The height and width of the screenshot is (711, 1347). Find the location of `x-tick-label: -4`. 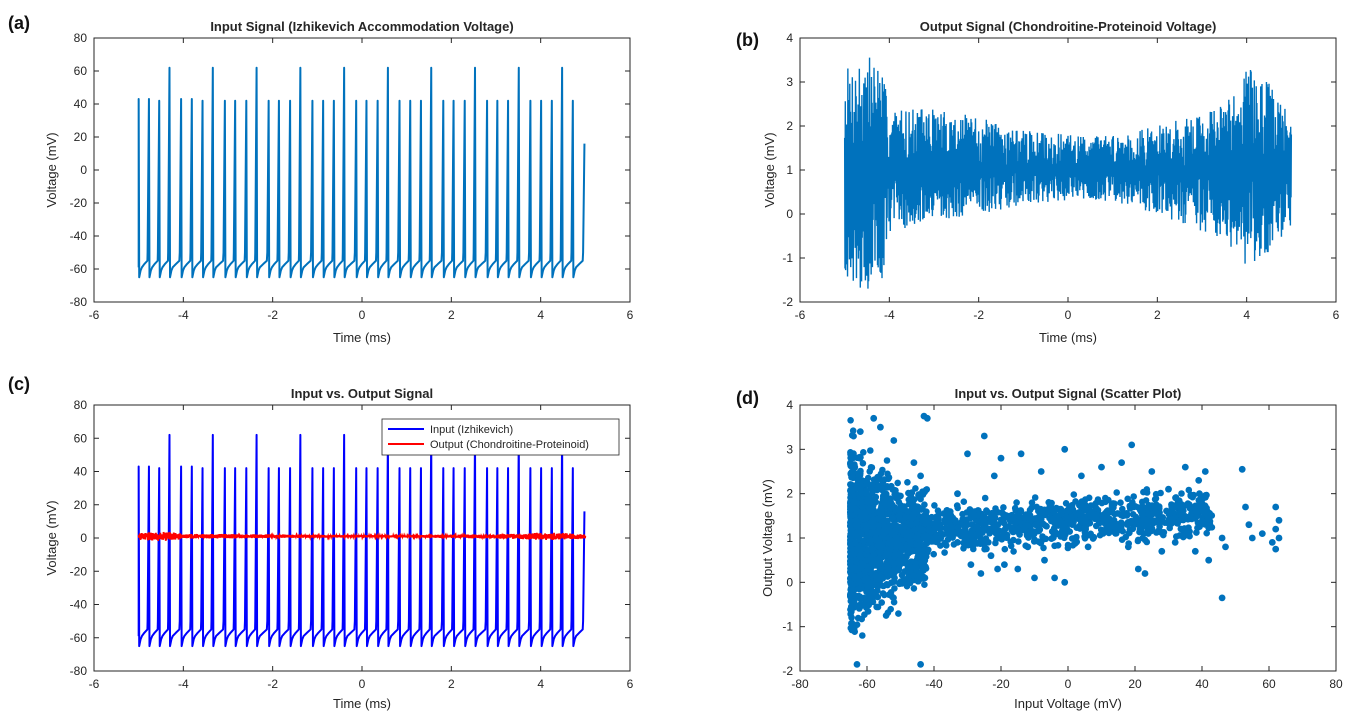

x-tick-label: -4 is located at coordinates (889, 315).